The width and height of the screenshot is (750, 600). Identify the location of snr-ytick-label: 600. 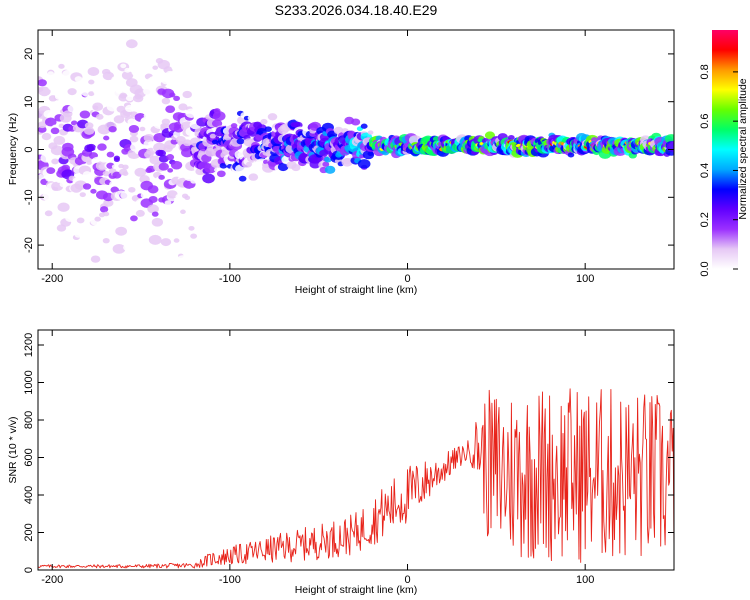
(29, 457).